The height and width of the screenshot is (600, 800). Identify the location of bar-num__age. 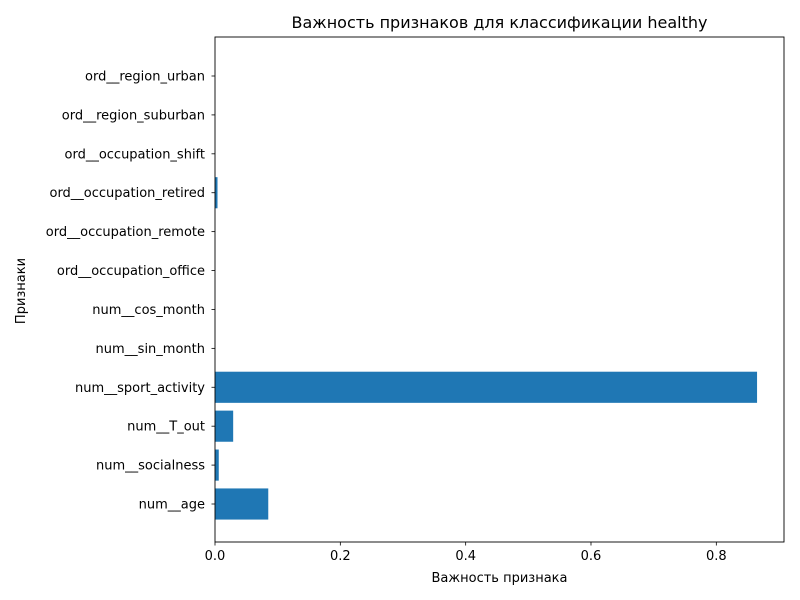
(242, 504).